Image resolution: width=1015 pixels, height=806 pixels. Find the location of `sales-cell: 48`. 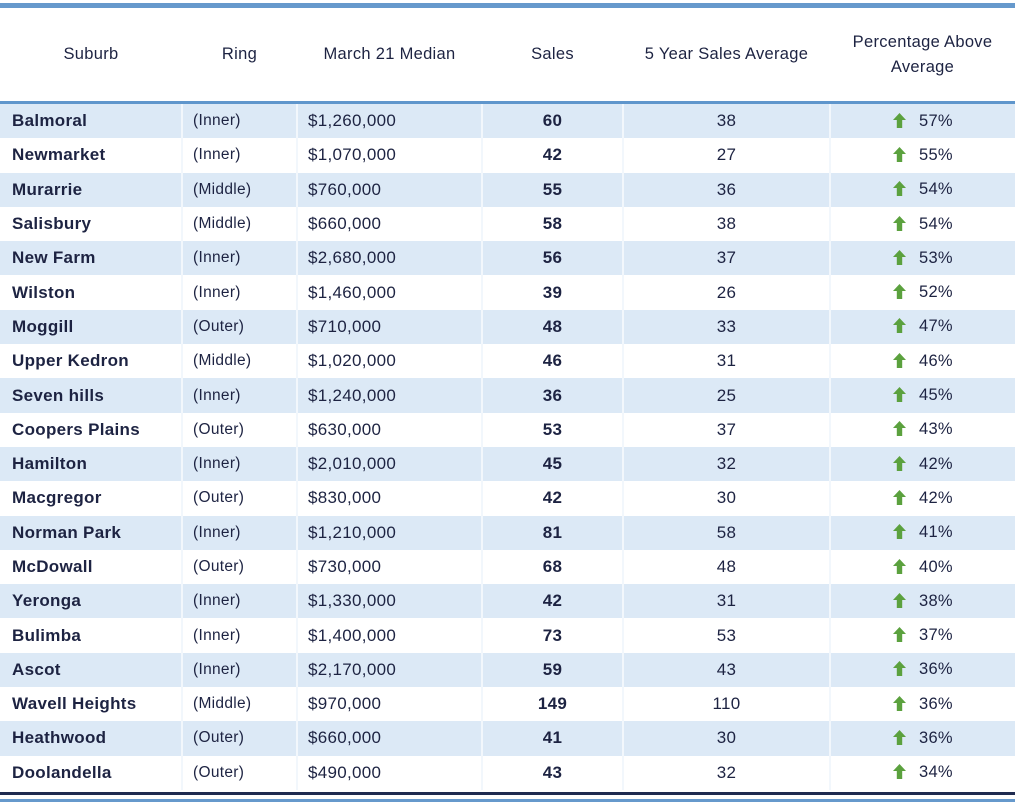

sales-cell: 48 is located at coordinates (552, 327).